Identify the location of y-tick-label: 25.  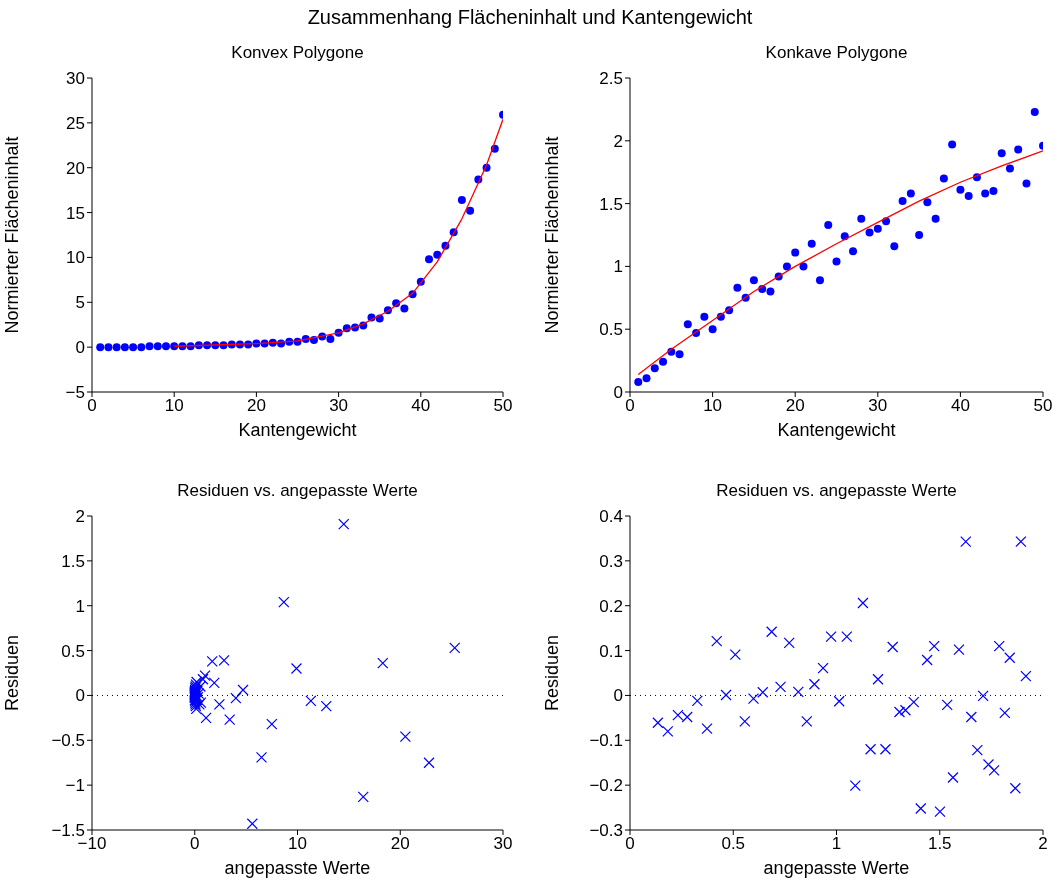
(75, 123).